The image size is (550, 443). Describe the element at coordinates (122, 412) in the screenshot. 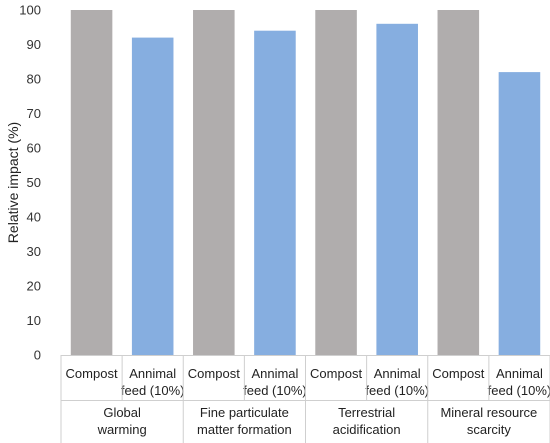

I see `x-group-label: Global` at that location.